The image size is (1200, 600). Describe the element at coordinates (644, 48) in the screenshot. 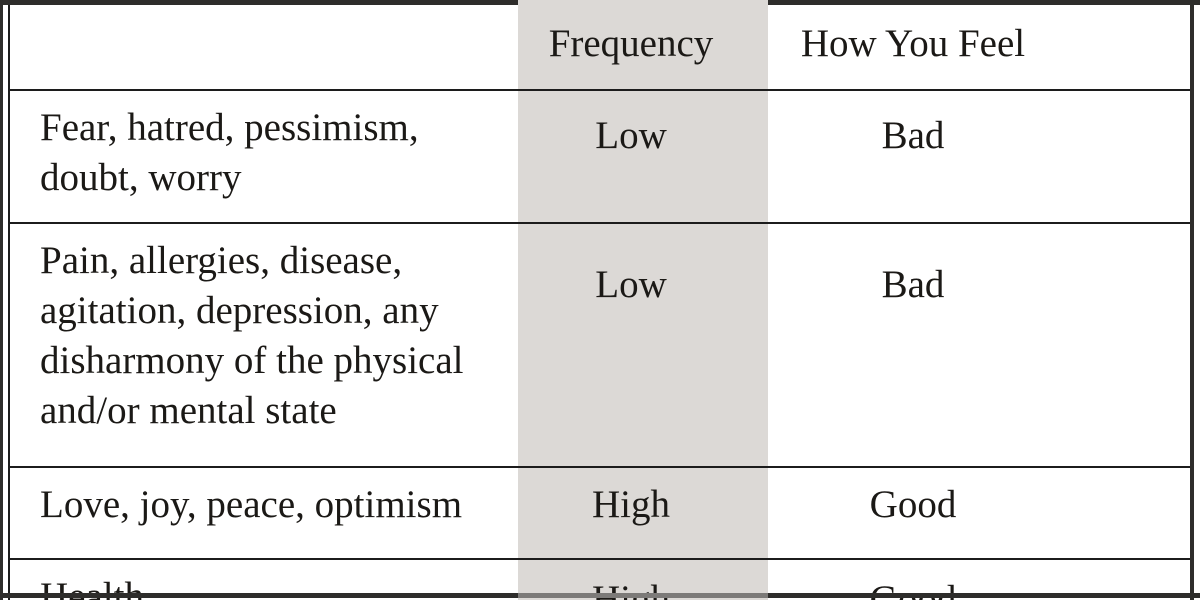

I see `header-frequency: Frequency` at that location.